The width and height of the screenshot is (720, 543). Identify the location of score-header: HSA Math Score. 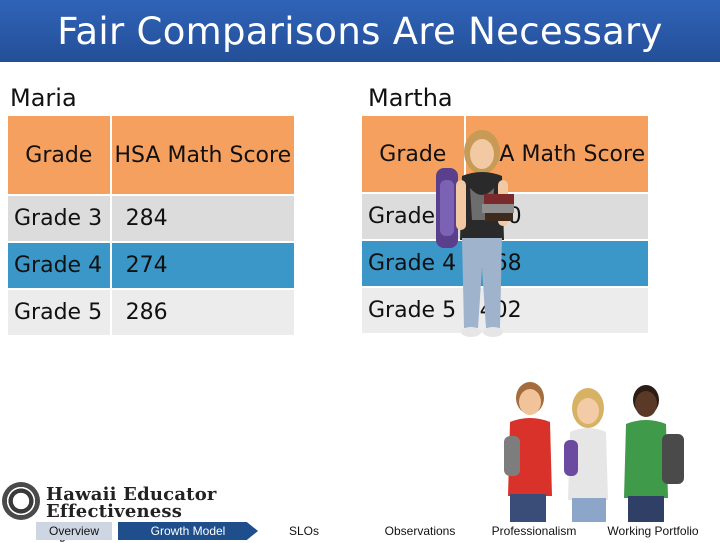
(203, 155).